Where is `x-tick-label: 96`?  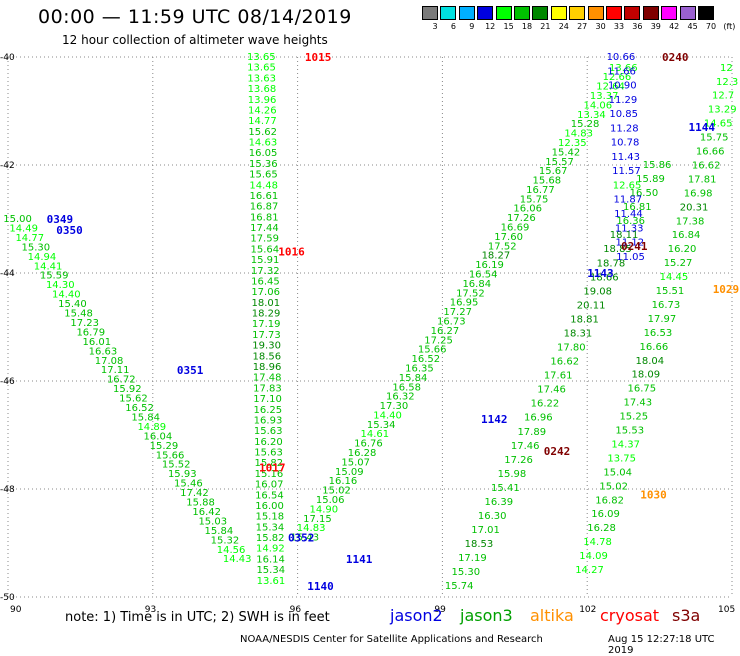
x-tick-label: 96 is located at coordinates (296, 610).